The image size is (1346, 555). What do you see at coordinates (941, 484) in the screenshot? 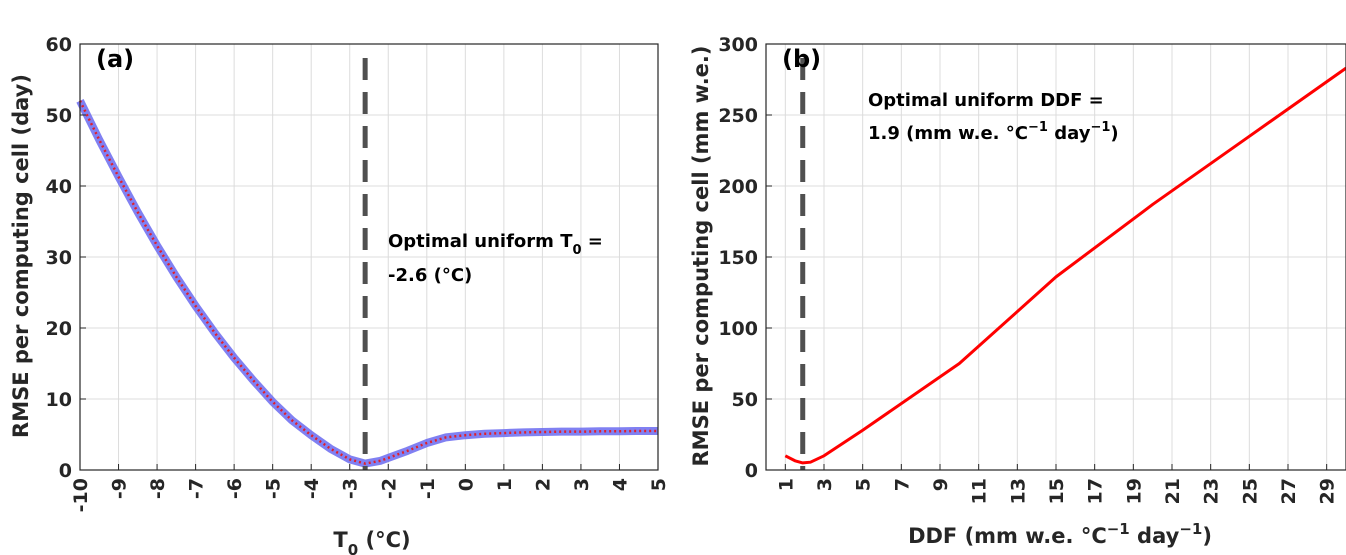
I see `x-tick-label: 9` at bounding box center [941, 484].